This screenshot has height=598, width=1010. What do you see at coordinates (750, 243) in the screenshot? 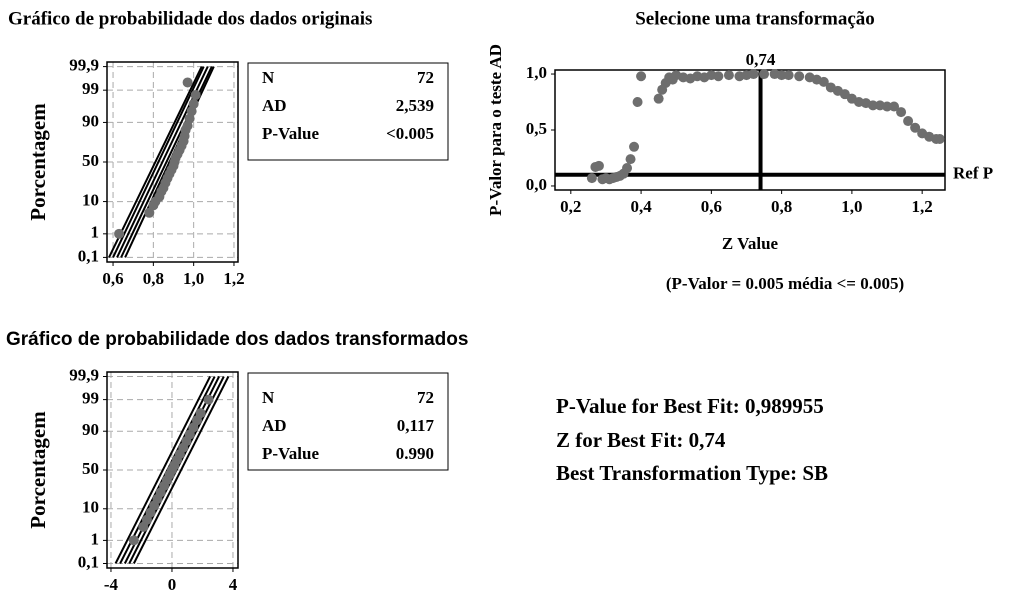
I see `x-axis-label: Z Value` at bounding box center [750, 243].